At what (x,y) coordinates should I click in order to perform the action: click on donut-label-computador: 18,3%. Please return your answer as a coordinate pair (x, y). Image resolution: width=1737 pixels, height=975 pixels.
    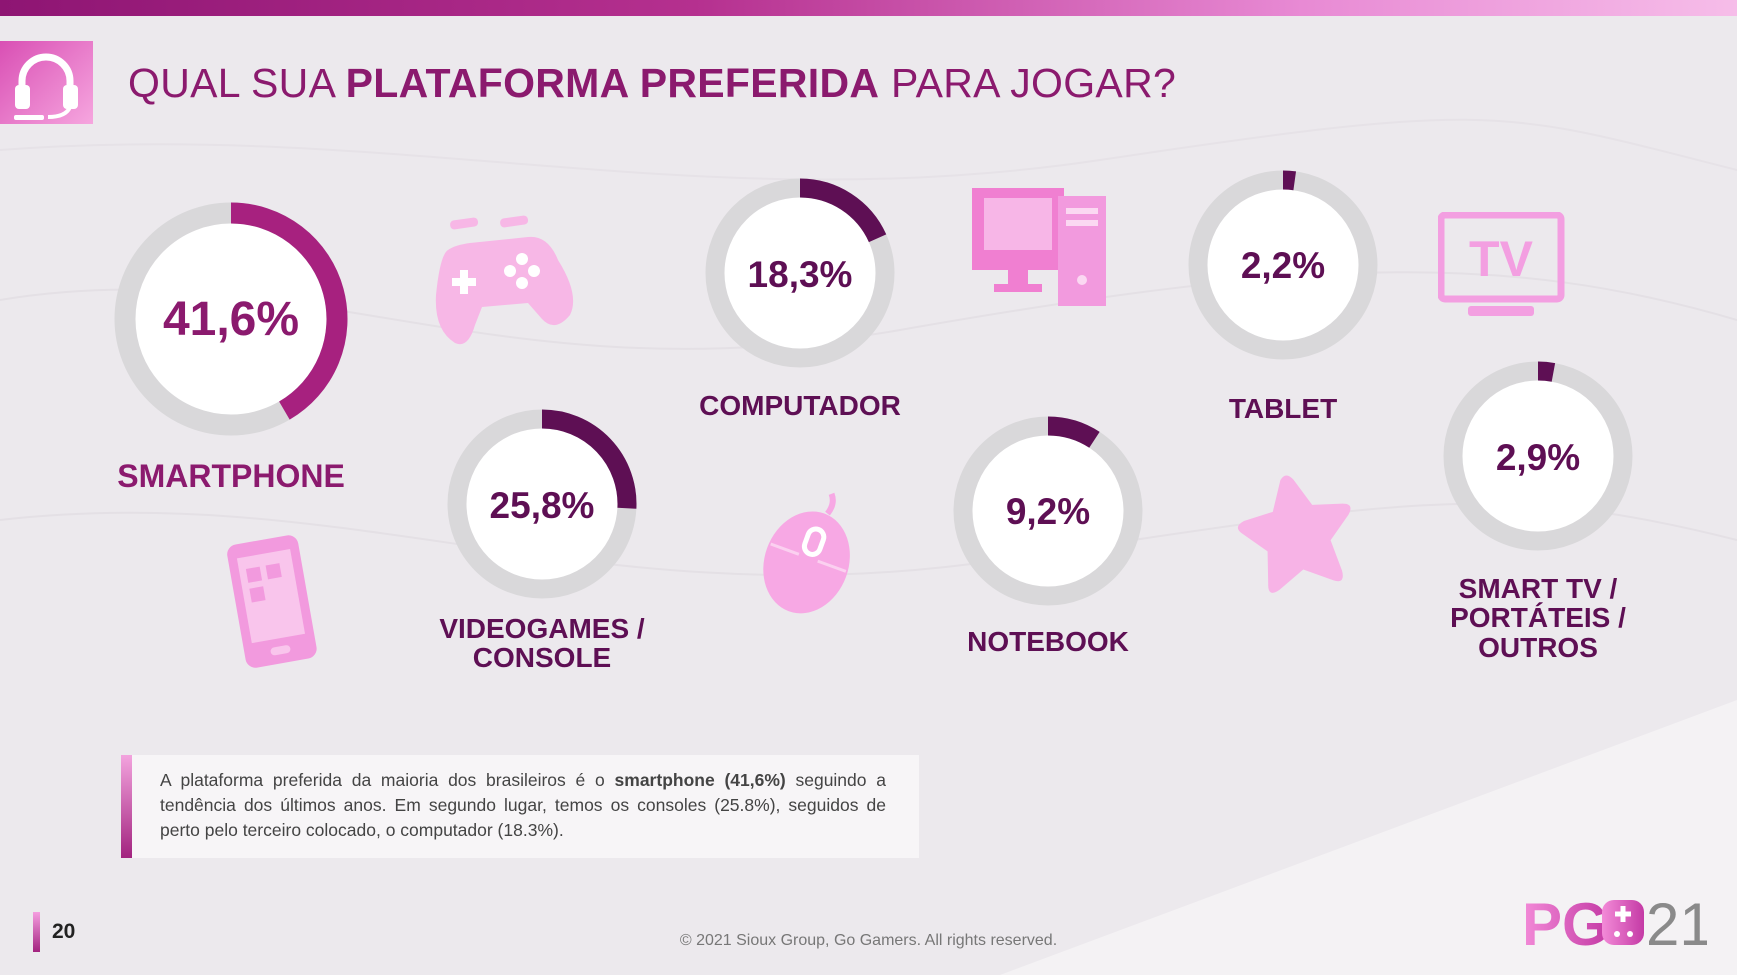
    Looking at the image, I should click on (800, 274).